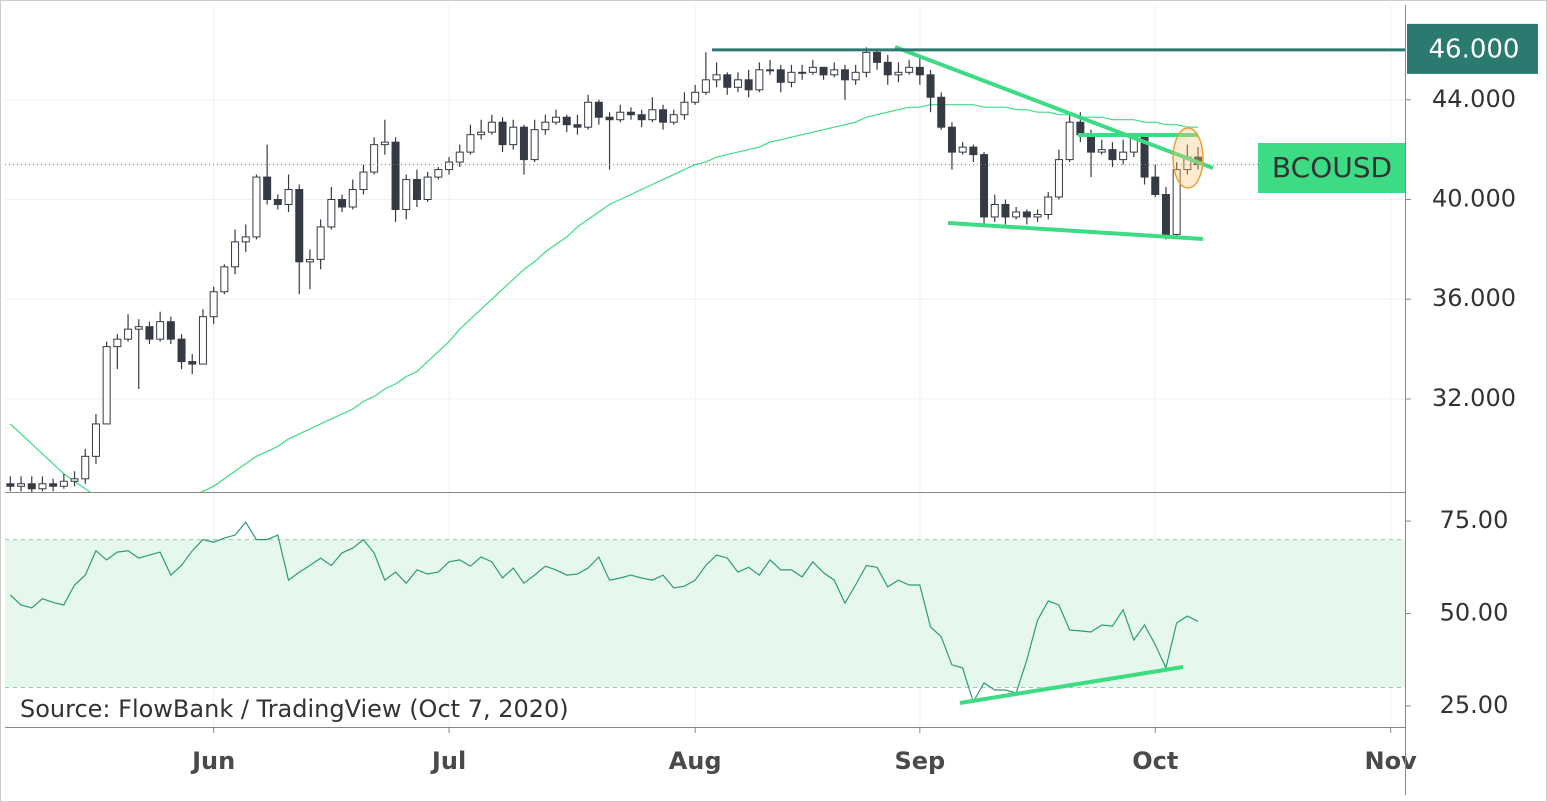 This screenshot has height=802, width=1547. I want to click on x-tick-label: Aug, so click(695, 761).